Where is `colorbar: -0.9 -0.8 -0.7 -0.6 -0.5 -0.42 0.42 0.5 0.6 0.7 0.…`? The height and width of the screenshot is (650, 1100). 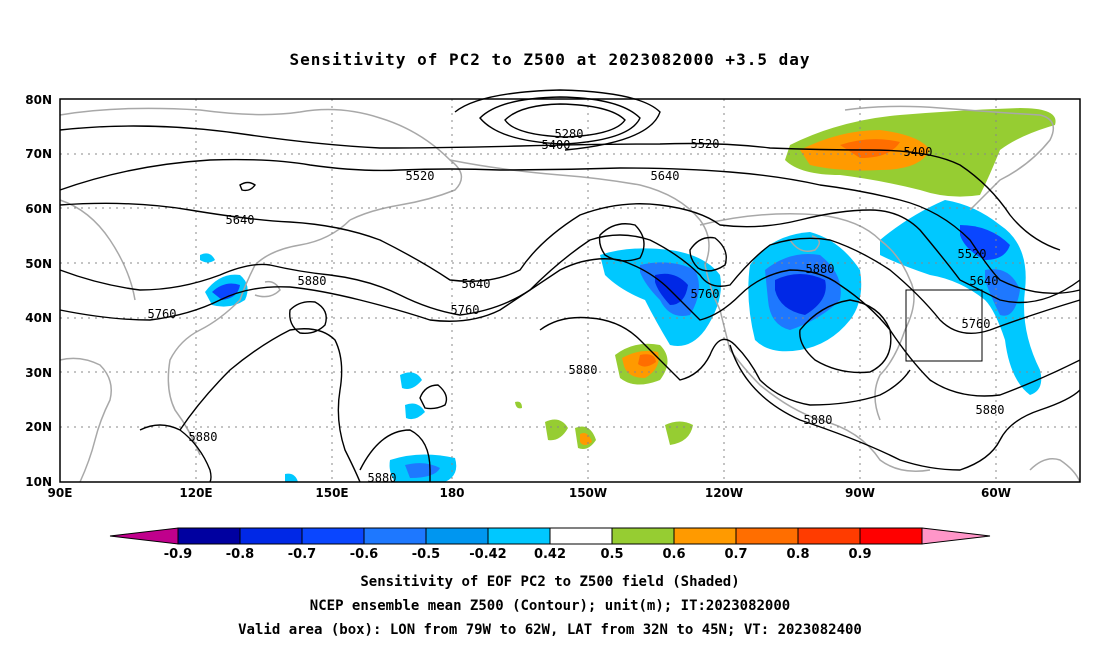 colorbar: -0.9 -0.8 -0.7 -0.6 -0.5 -0.42 0.42 0.5 0.6 0.7 0.… is located at coordinates (550, 544).